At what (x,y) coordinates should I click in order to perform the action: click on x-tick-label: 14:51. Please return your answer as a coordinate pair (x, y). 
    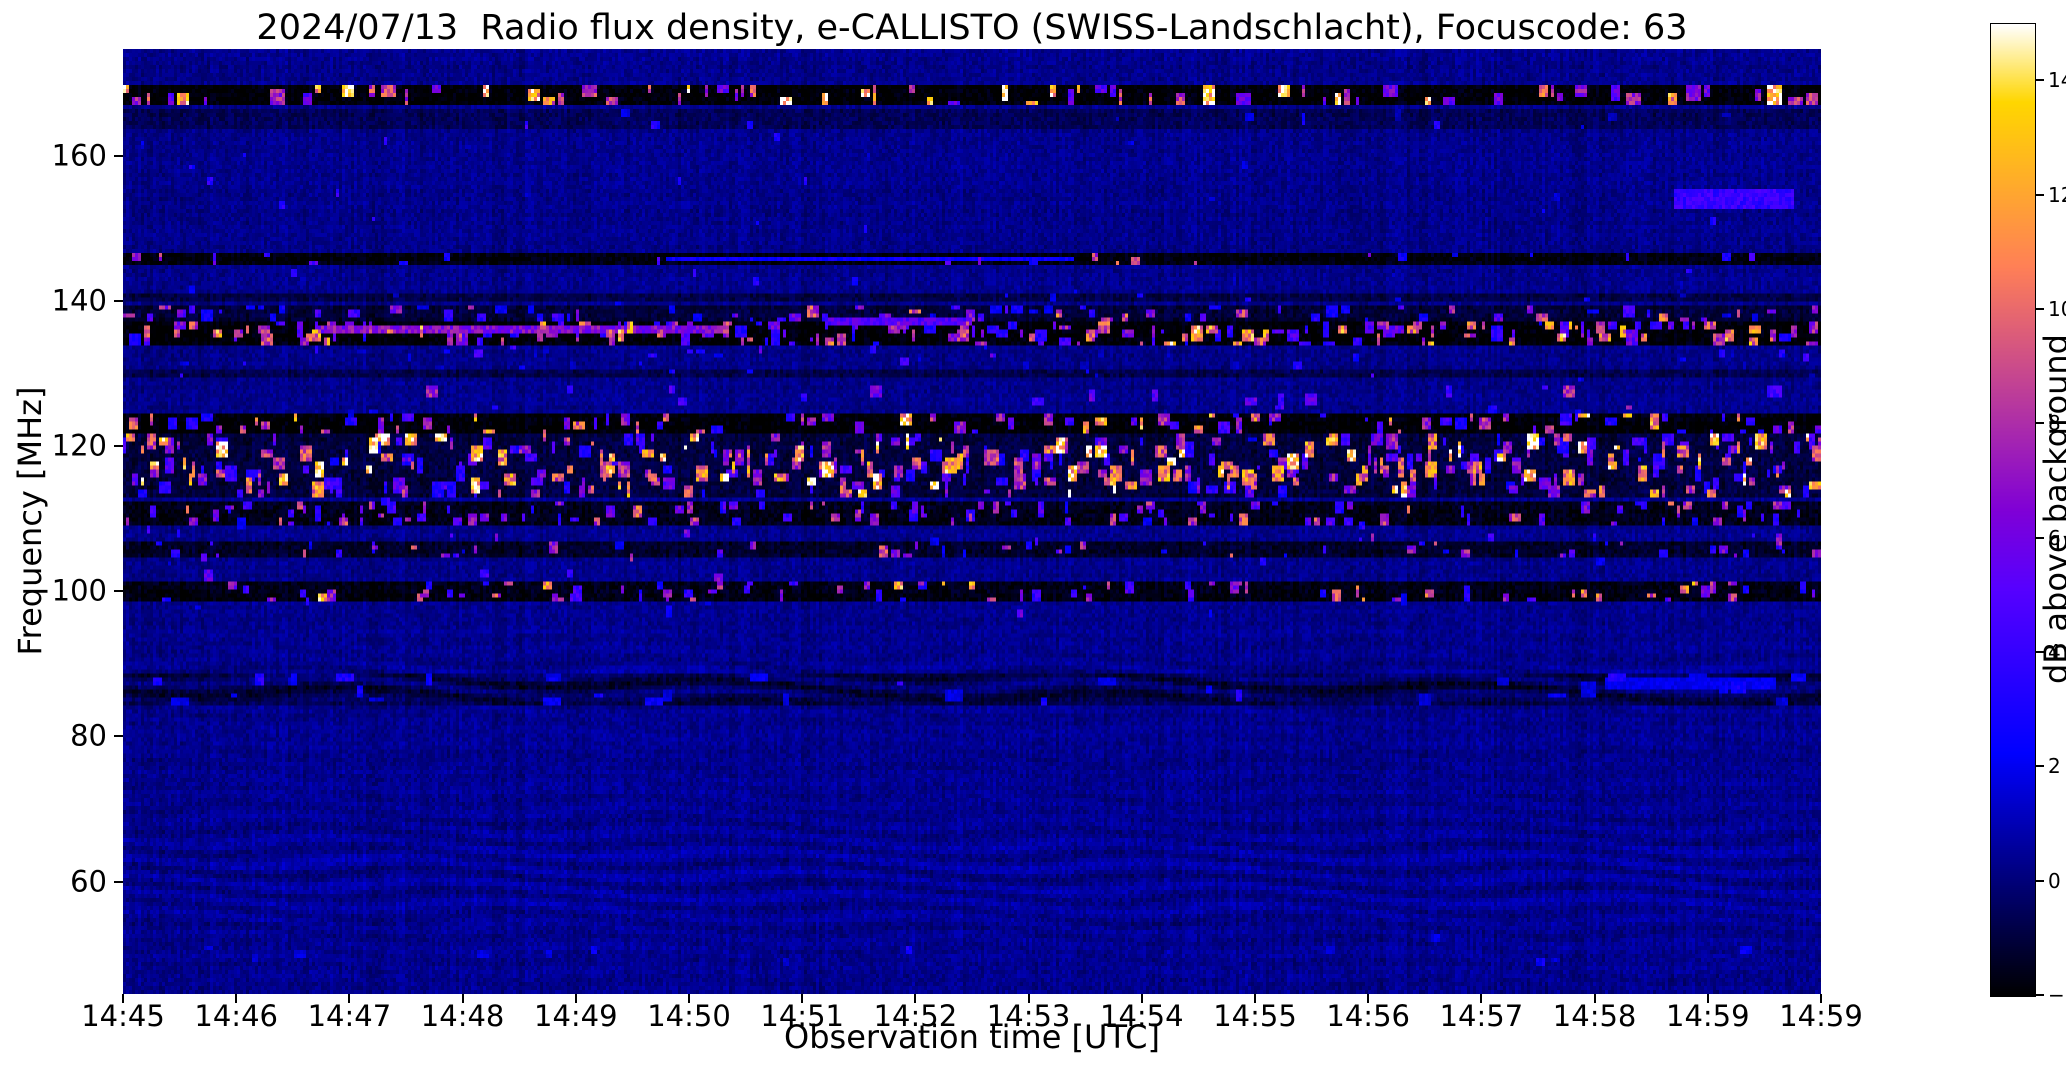
    Looking at the image, I should click on (802, 1016).